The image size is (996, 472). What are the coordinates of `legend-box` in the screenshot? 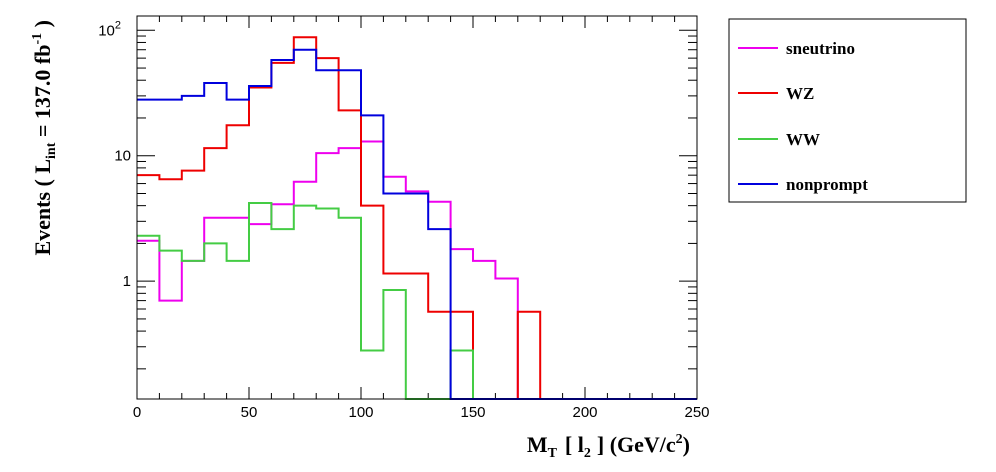 It's located at (847, 110).